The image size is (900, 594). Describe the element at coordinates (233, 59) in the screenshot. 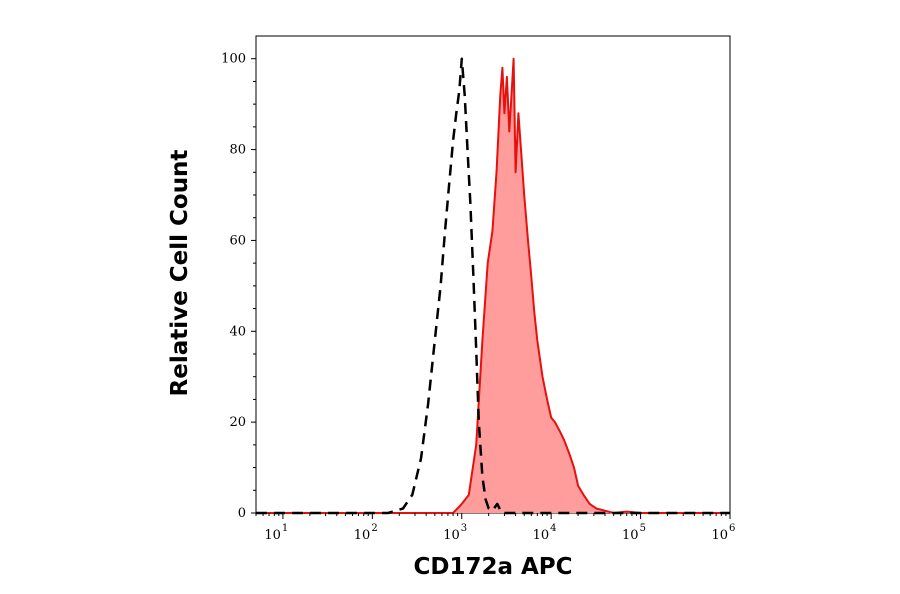

I see `y-tick-label-100: 100` at that location.